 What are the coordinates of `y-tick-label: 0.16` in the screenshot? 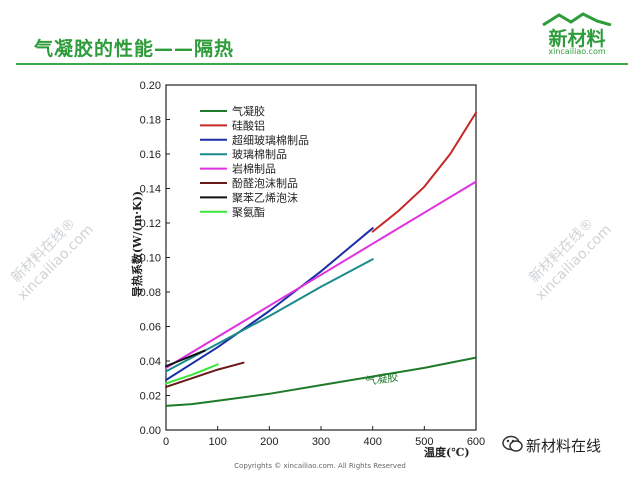 It's located at (150, 155).